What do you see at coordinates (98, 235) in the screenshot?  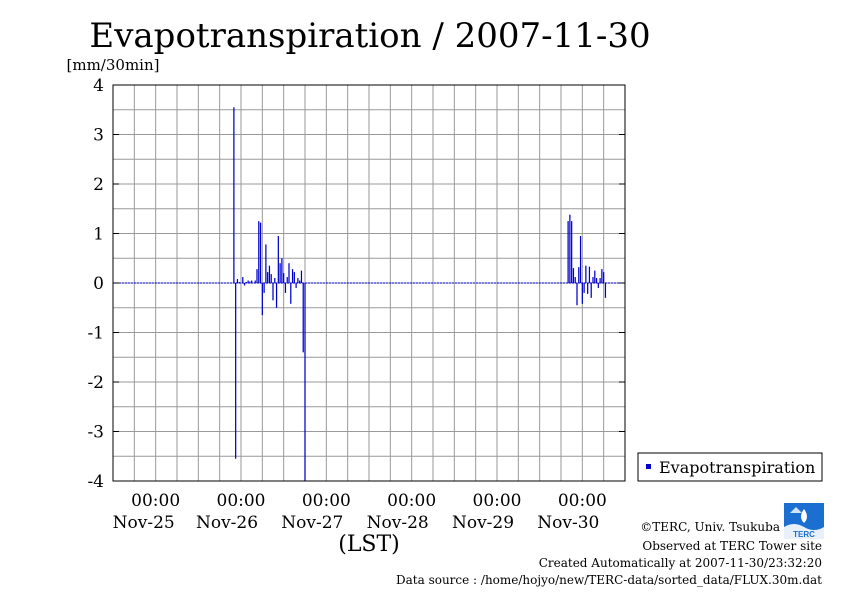 I see `y-tick-label: 1` at bounding box center [98, 235].